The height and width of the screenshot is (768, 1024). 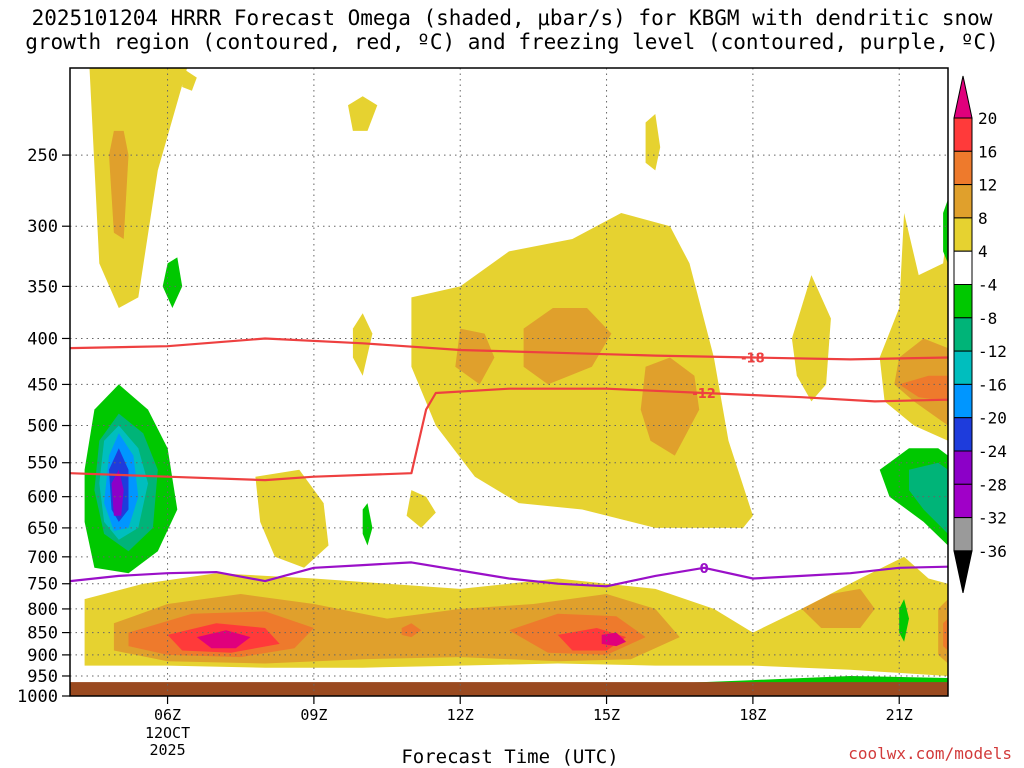 I want to click on y-tick-label-400: 400, so click(x=42, y=339).